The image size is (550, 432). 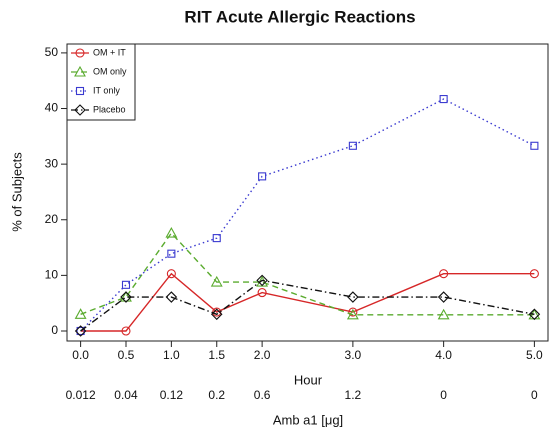 What do you see at coordinates (126, 355) in the screenshot?
I see `x-tick-label: 0.5` at bounding box center [126, 355].